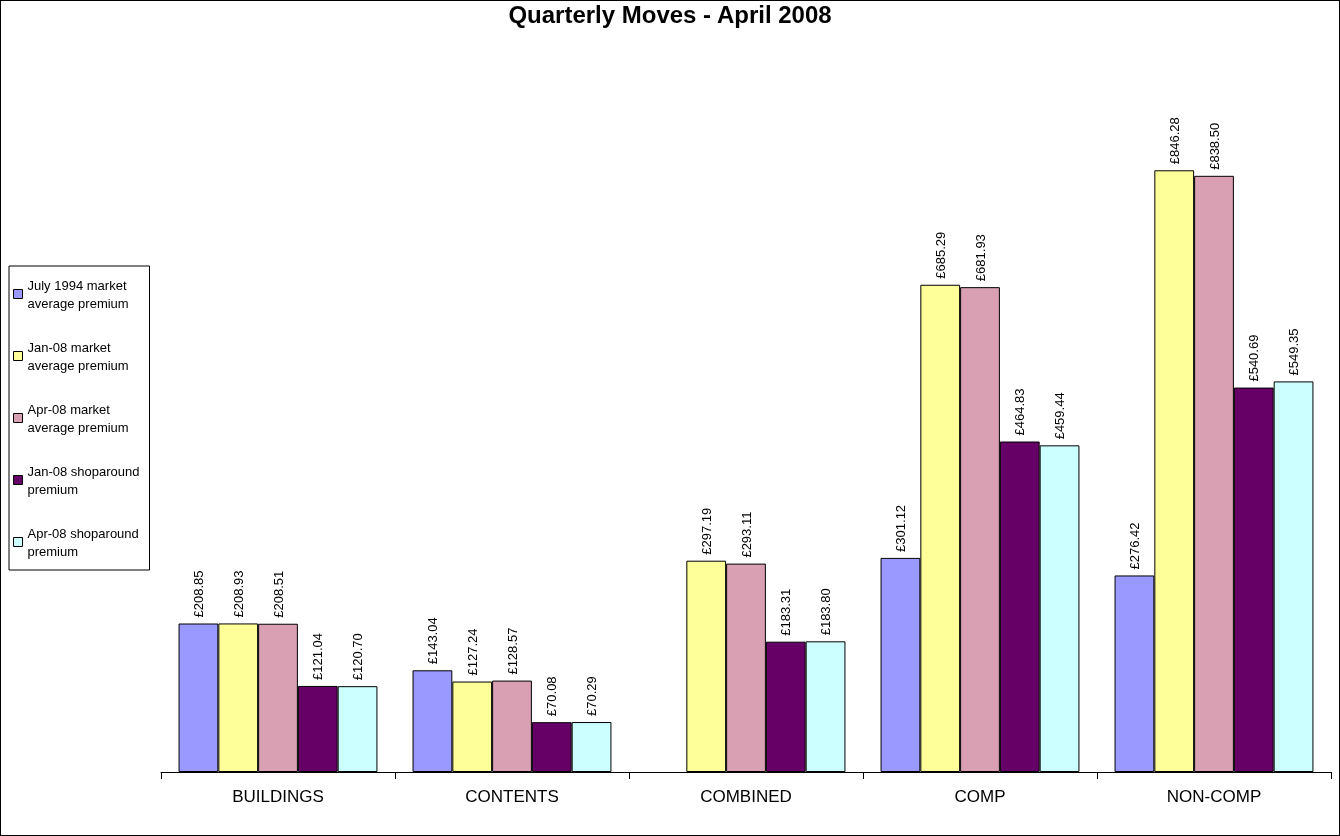 The image size is (1340, 836). What do you see at coordinates (512, 651) in the screenshot?
I see `data-label: £128.57` at bounding box center [512, 651].